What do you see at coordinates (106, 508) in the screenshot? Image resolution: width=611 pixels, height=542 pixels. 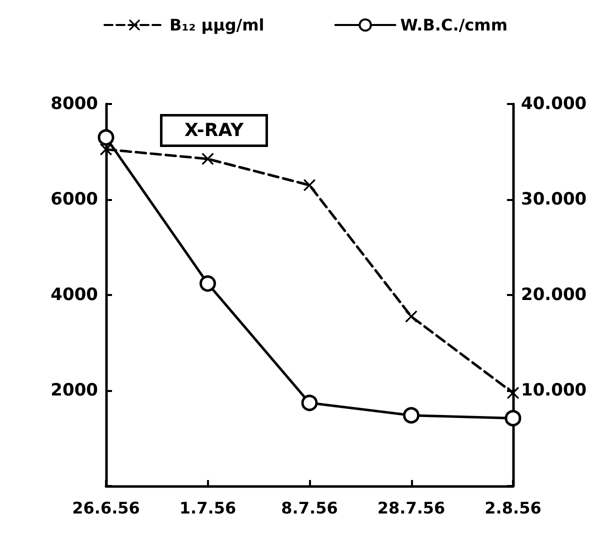 I see `x-tick-label: 26.6.56` at bounding box center [106, 508].